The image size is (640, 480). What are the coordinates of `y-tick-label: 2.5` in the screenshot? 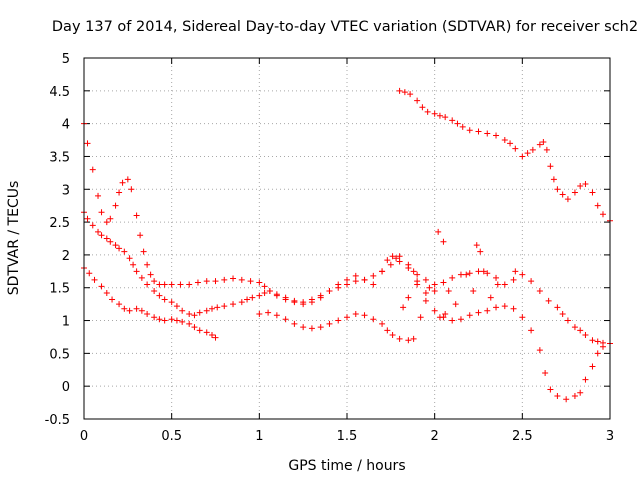 It's located at (59, 223).